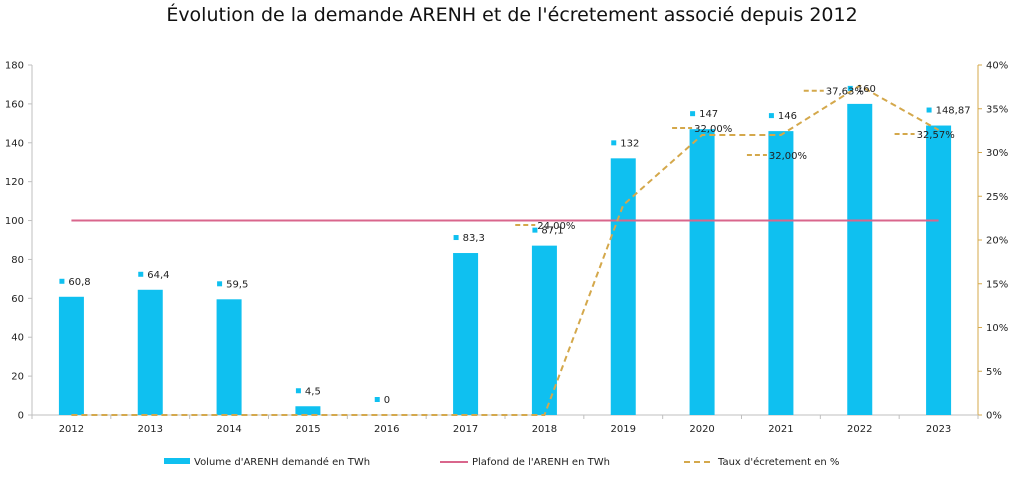 The height and width of the screenshot is (483, 1024). Describe the element at coordinates (845, 92) in the screenshot. I see `data-label-taux: 37,63%` at that location.